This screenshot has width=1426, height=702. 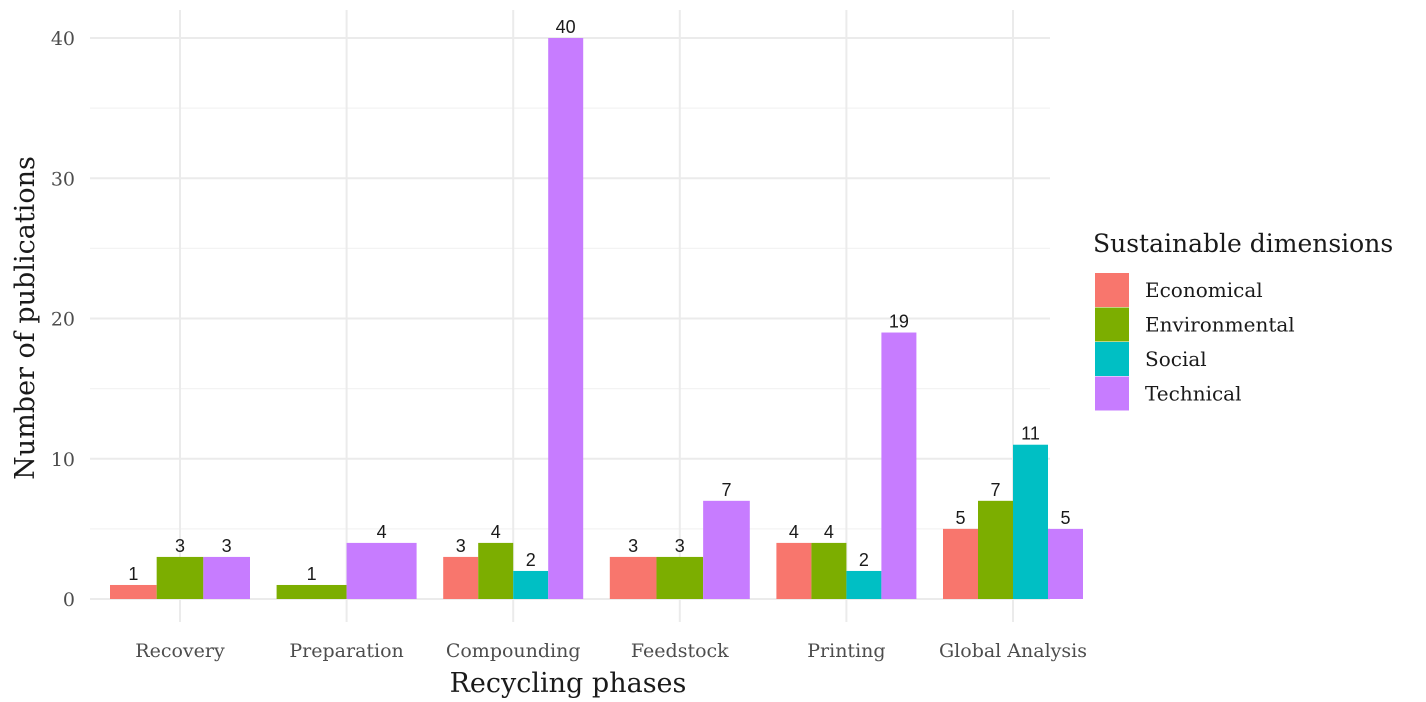 I want to click on legend-label: Environmental, so click(x=1220, y=325).